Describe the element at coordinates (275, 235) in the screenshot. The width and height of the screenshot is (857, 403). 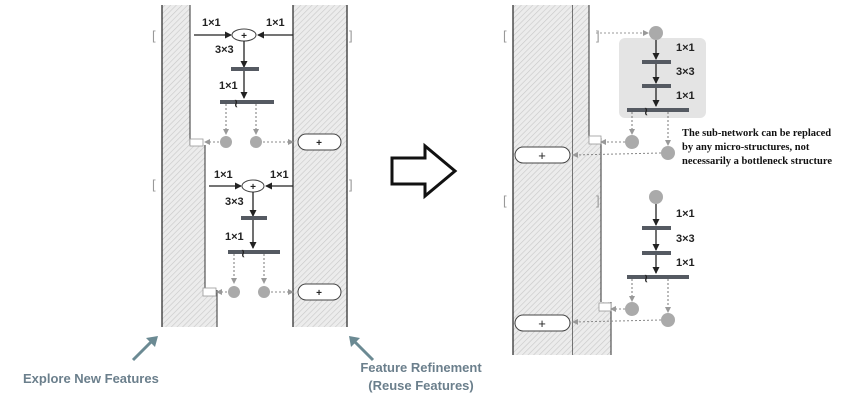
I see `block-2: 1×1 1×1 + 3×3 1×1 ≀ +` at that location.